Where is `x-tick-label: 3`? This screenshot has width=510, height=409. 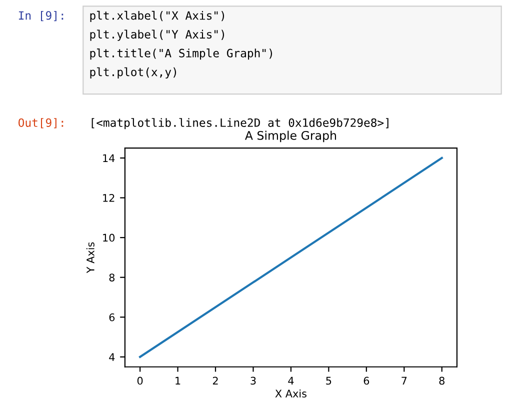
x-tick-label: 3 is located at coordinates (253, 380).